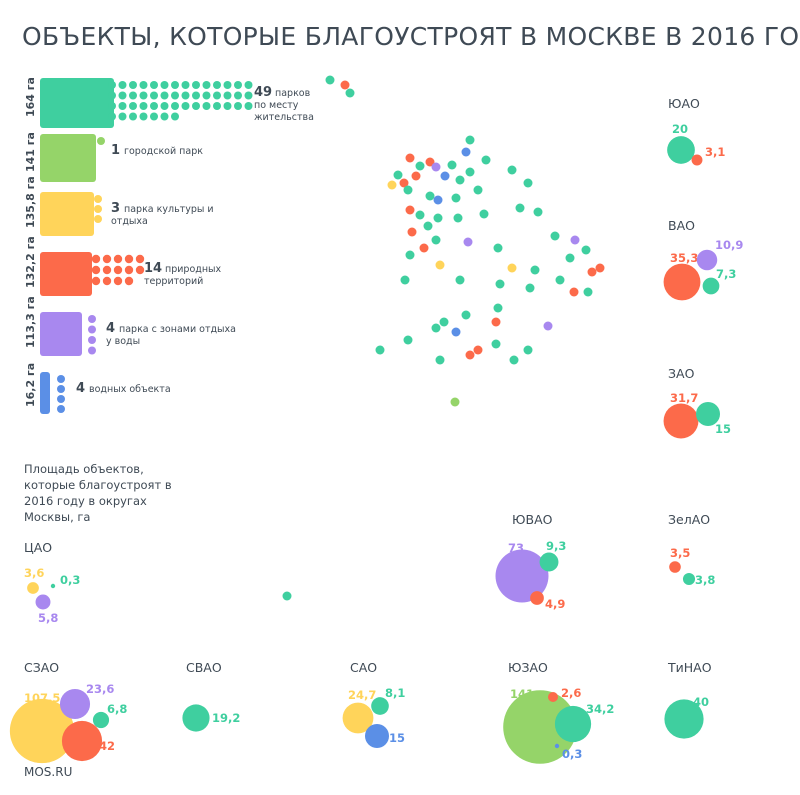 The height and width of the screenshot is (795, 800). I want to click on district-value-label: 8,1, so click(395, 693).